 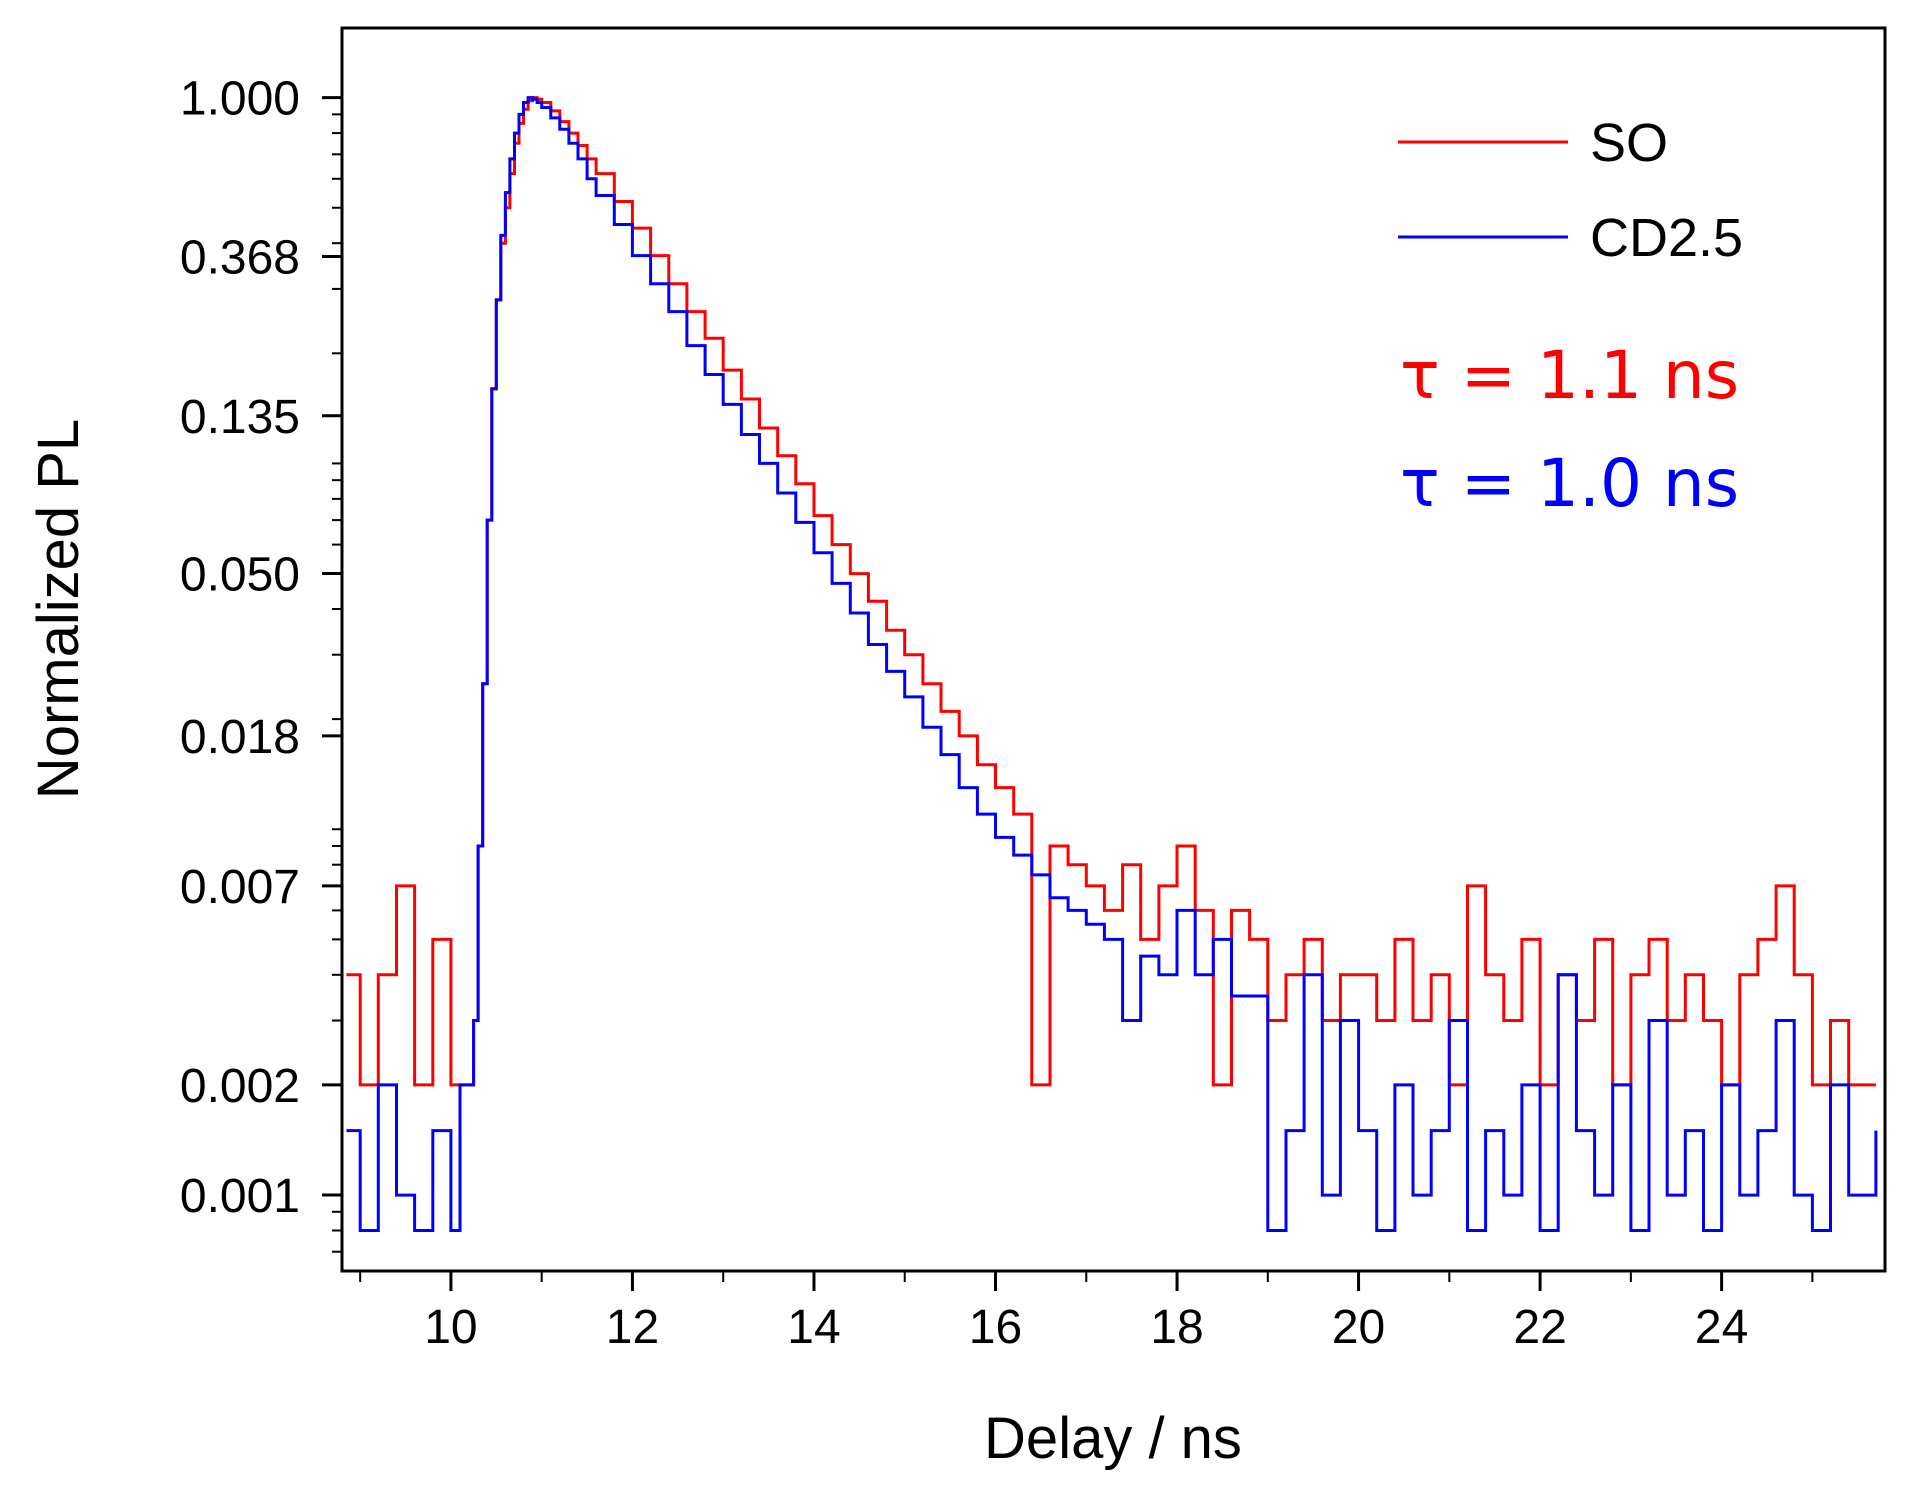 I want to click on y-axis-title: Normalized PL, so click(x=58, y=609).